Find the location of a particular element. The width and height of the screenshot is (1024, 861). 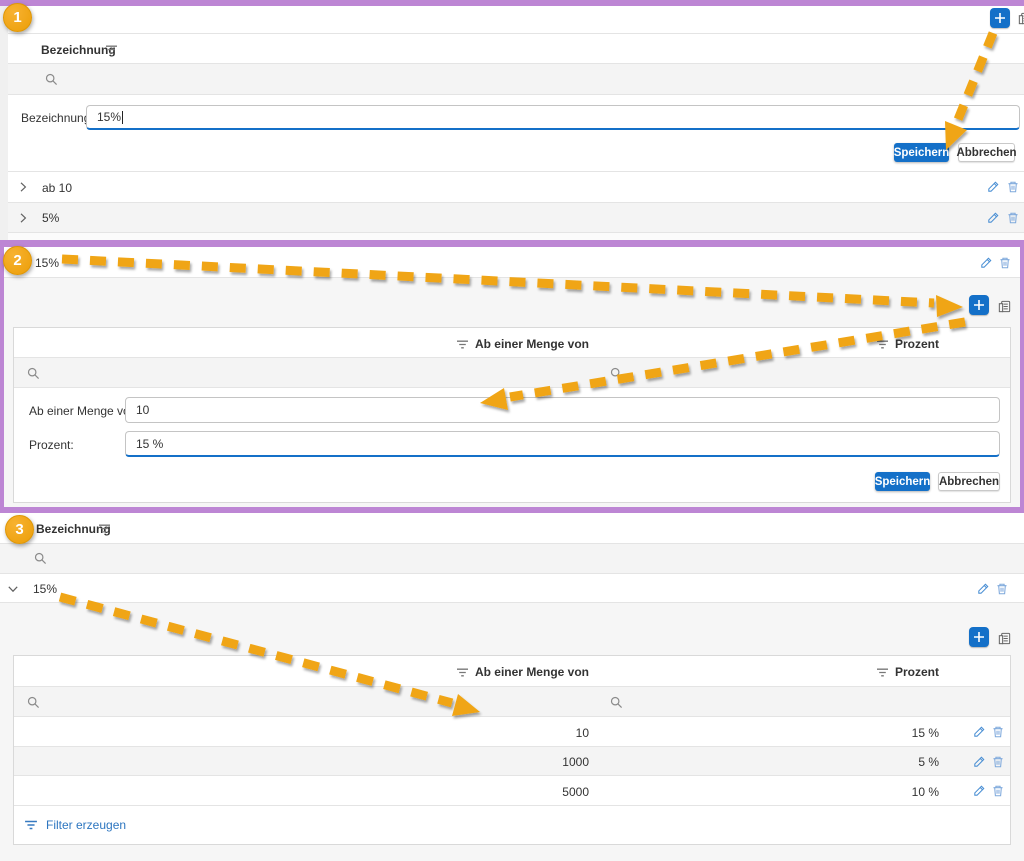

step2-highlight-bar-right is located at coordinates (1022, 377).